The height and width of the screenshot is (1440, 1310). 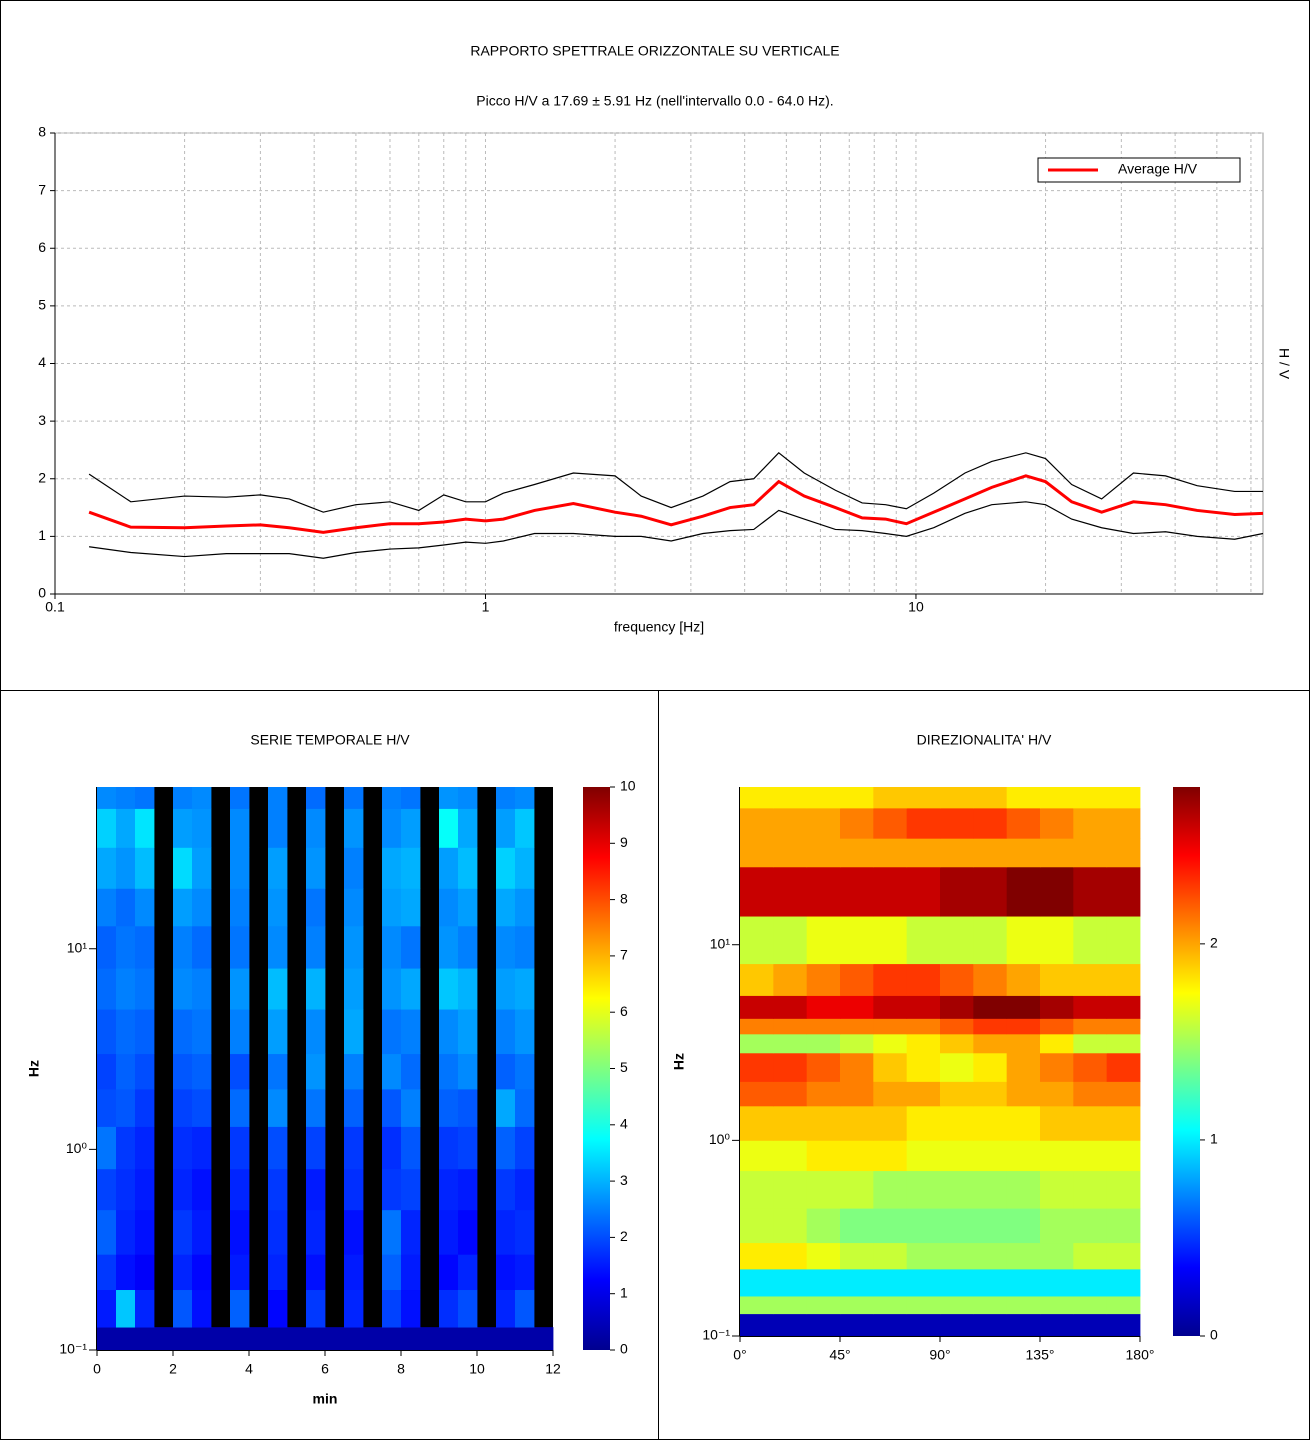 I want to click on colorbar-tick-label: 2, so click(x=624, y=1236).